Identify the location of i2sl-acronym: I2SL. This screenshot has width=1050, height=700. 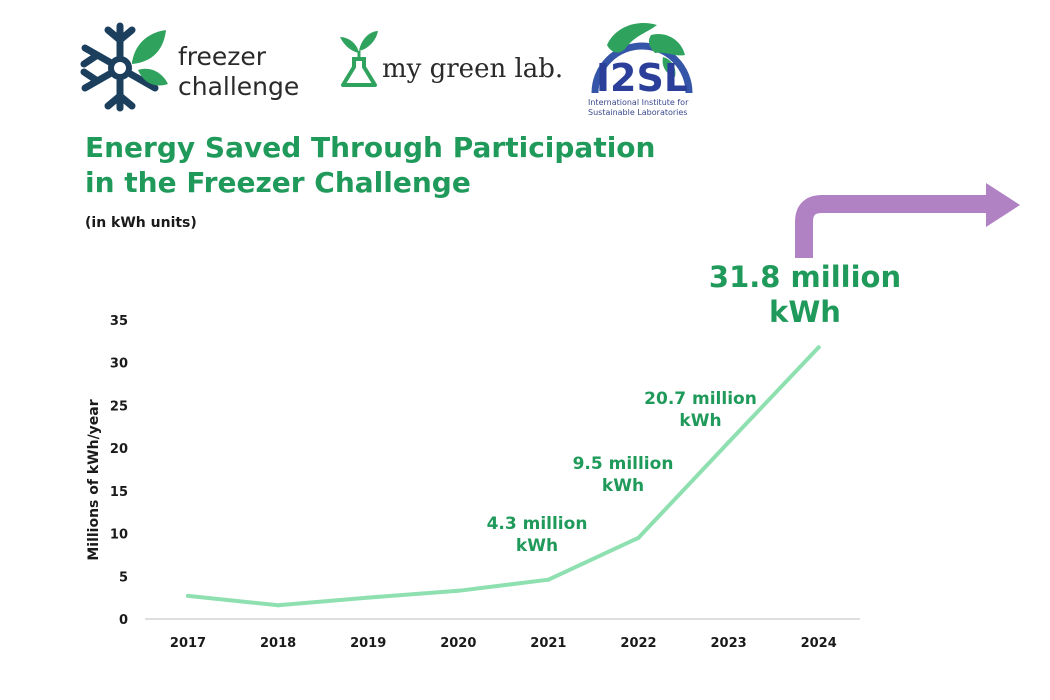
(642, 78).